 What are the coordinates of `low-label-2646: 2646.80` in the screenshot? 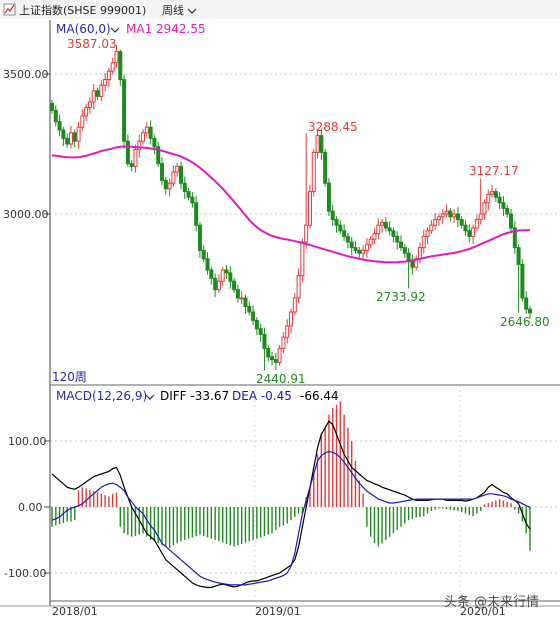 It's located at (525, 322).